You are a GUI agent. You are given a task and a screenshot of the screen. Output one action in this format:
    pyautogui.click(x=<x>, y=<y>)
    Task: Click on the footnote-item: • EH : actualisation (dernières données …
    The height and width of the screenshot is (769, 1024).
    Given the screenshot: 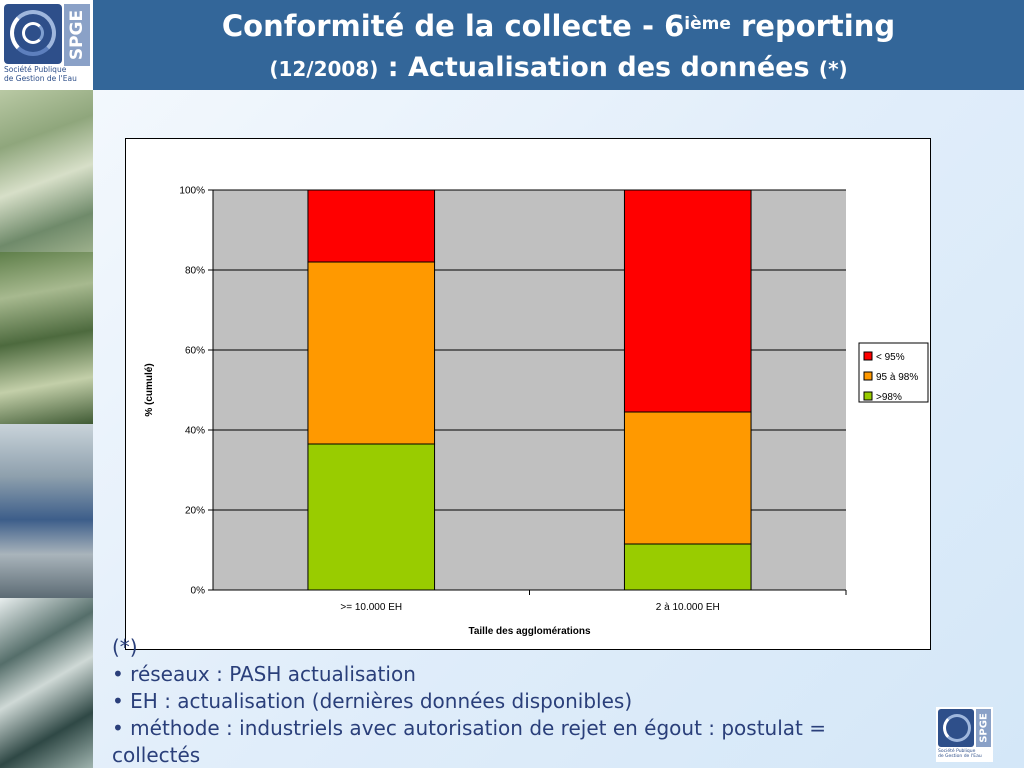 What is the action you would take?
    pyautogui.click(x=372, y=701)
    